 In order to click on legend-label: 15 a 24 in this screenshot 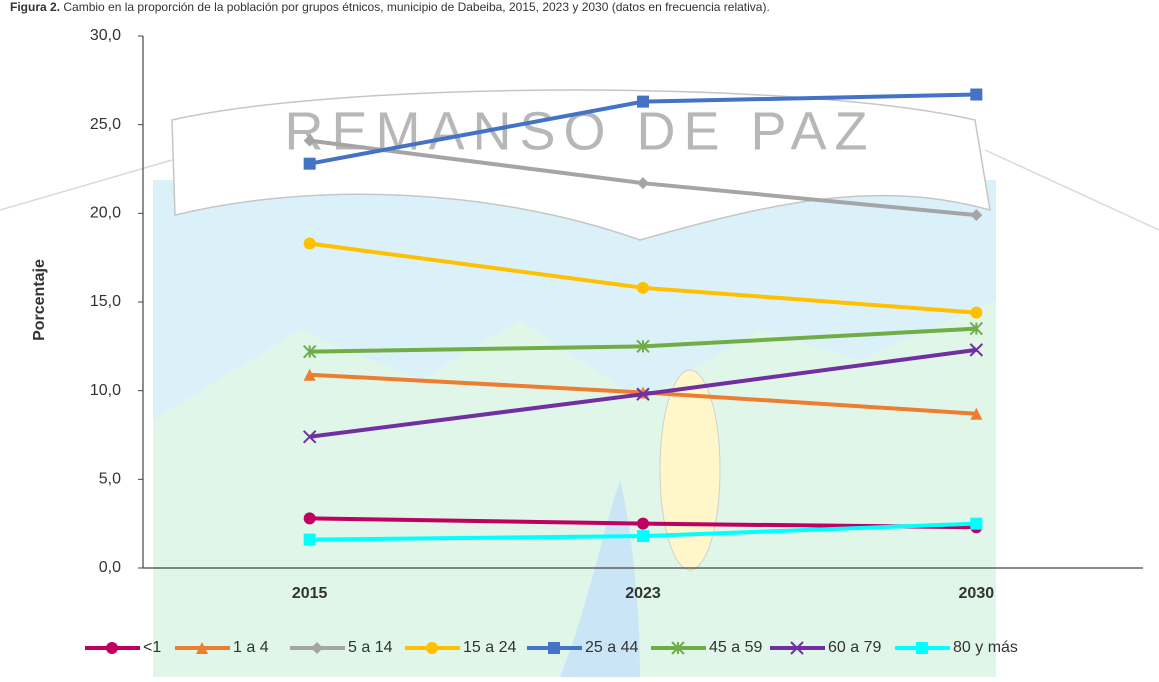, I will do `click(489, 647)`.